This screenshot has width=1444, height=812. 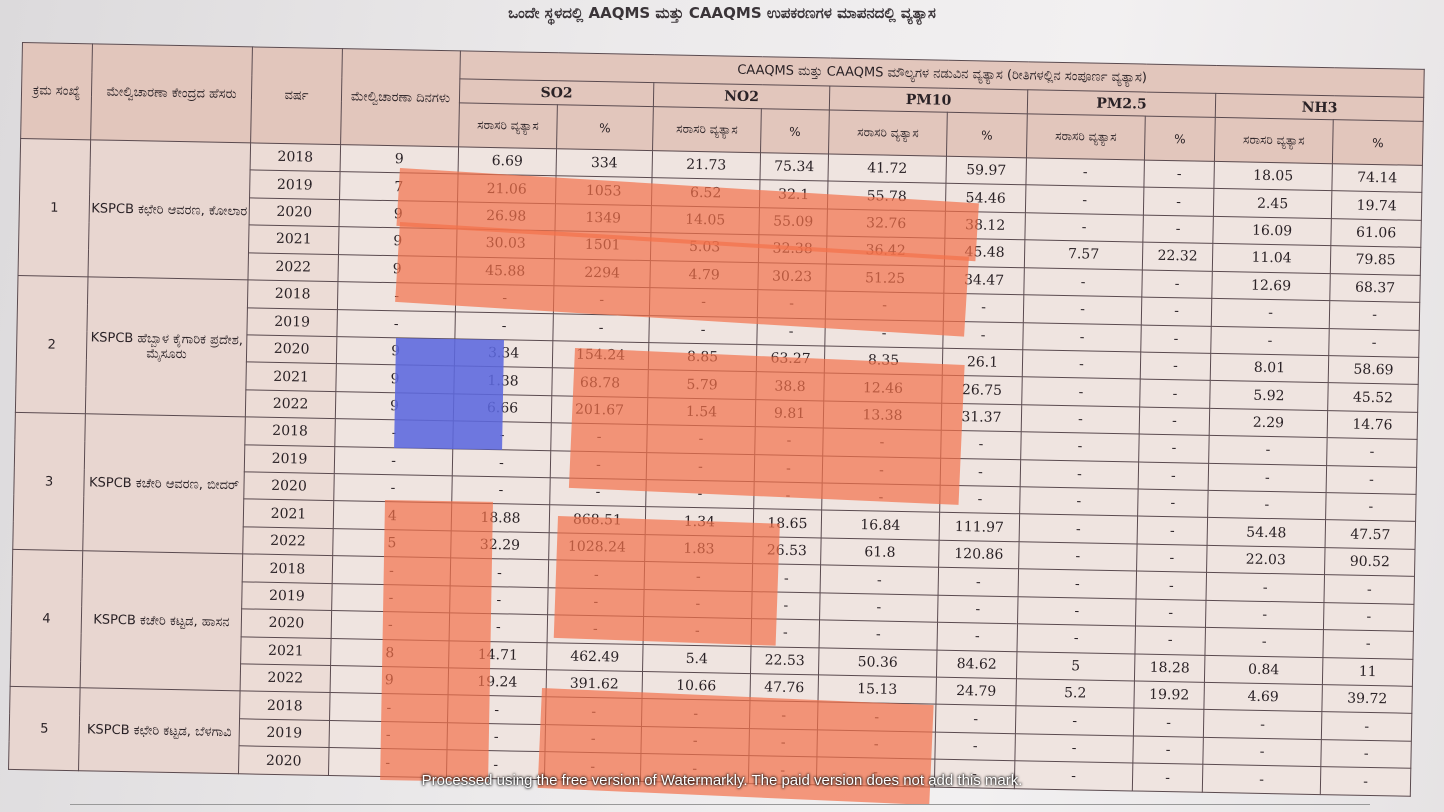 I want to click on no2-percent-cell: 30.23, so click(x=792, y=277).